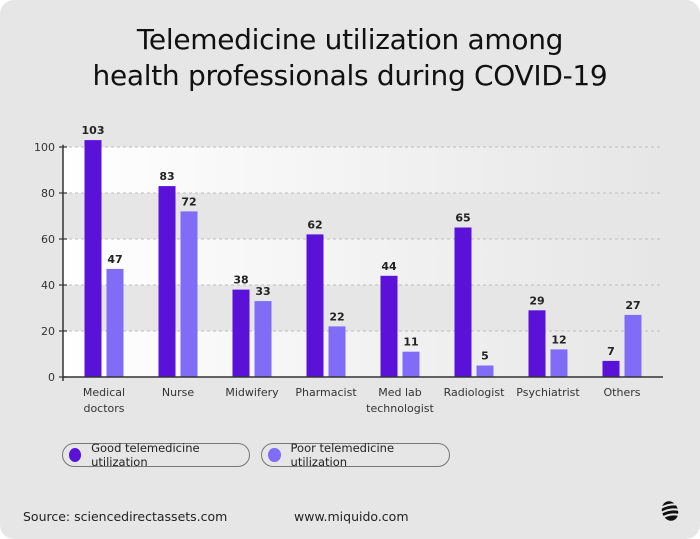 The width and height of the screenshot is (700, 539). I want to click on data-label: 33, so click(262, 291).